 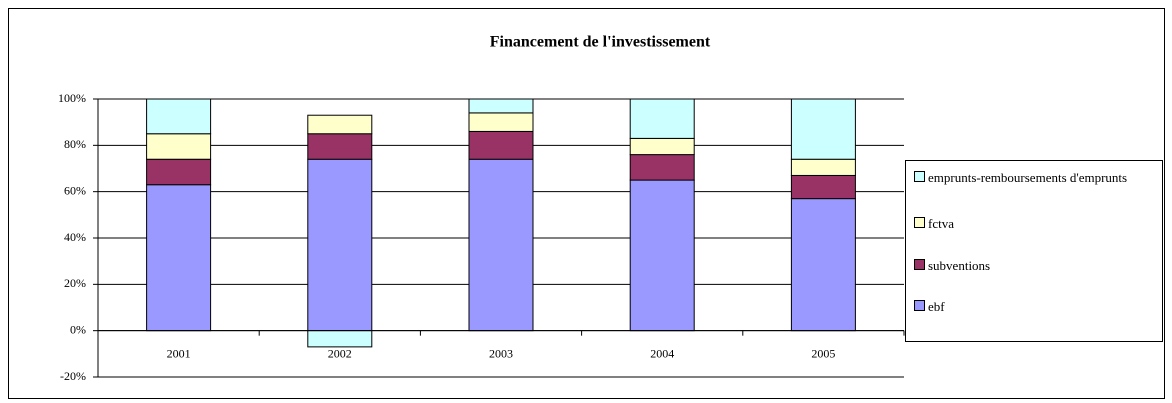 I want to click on legend-item: subventions, so click(x=1034, y=266).